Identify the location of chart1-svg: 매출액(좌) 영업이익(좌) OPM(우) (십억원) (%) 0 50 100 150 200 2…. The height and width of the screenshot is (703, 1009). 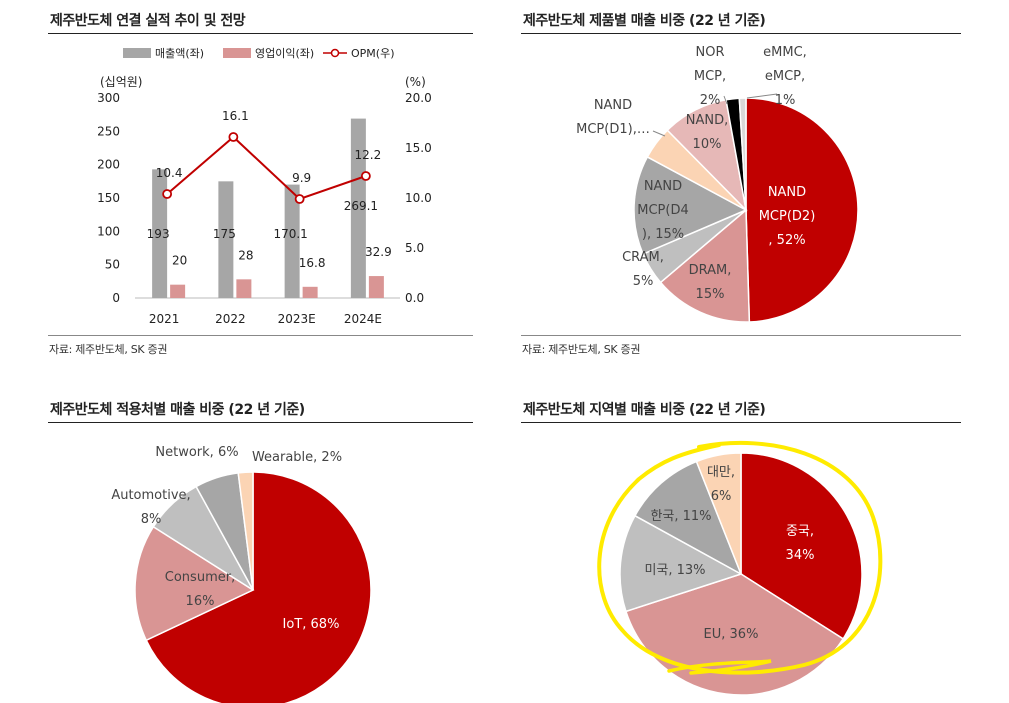
(264, 186).